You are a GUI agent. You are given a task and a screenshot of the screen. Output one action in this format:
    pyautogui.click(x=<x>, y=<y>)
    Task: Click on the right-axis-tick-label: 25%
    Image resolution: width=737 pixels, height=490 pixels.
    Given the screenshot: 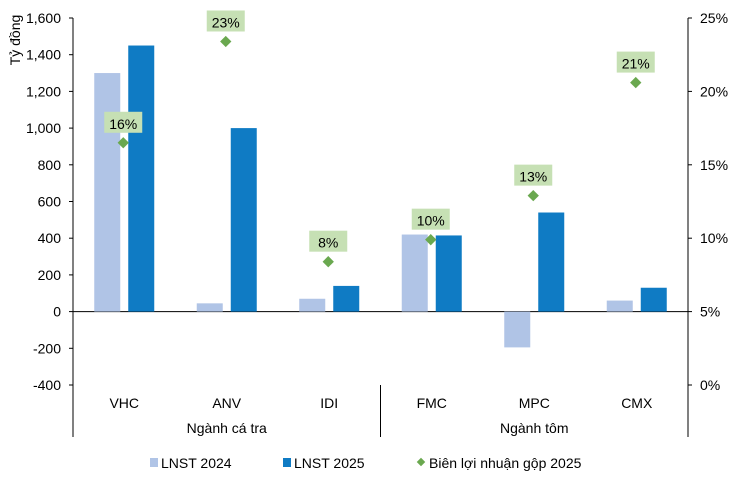 What is the action you would take?
    pyautogui.click(x=714, y=18)
    